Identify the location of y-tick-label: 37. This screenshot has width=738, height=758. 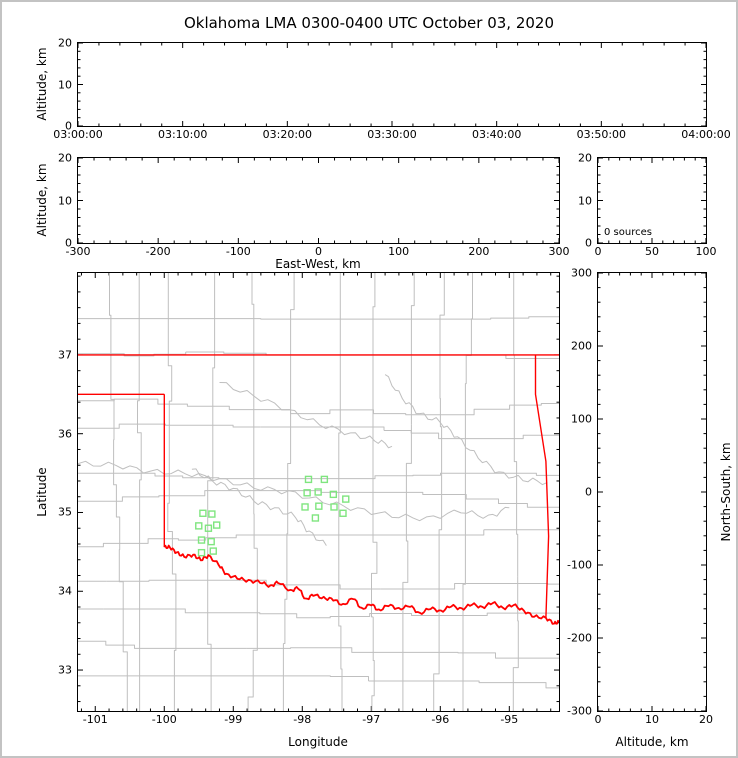
(65, 355).